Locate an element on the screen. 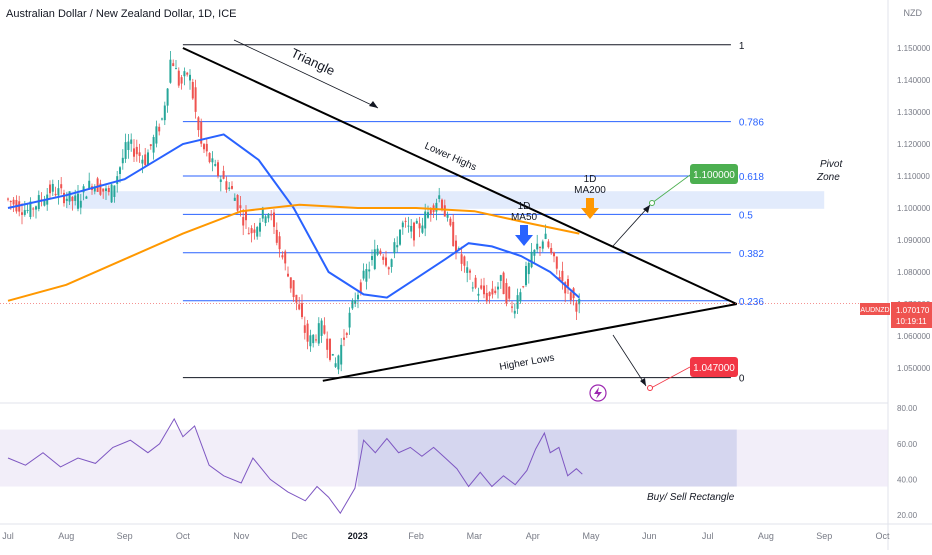 The image size is (932, 555). time-axis-tick: Apr is located at coordinates (533, 536).